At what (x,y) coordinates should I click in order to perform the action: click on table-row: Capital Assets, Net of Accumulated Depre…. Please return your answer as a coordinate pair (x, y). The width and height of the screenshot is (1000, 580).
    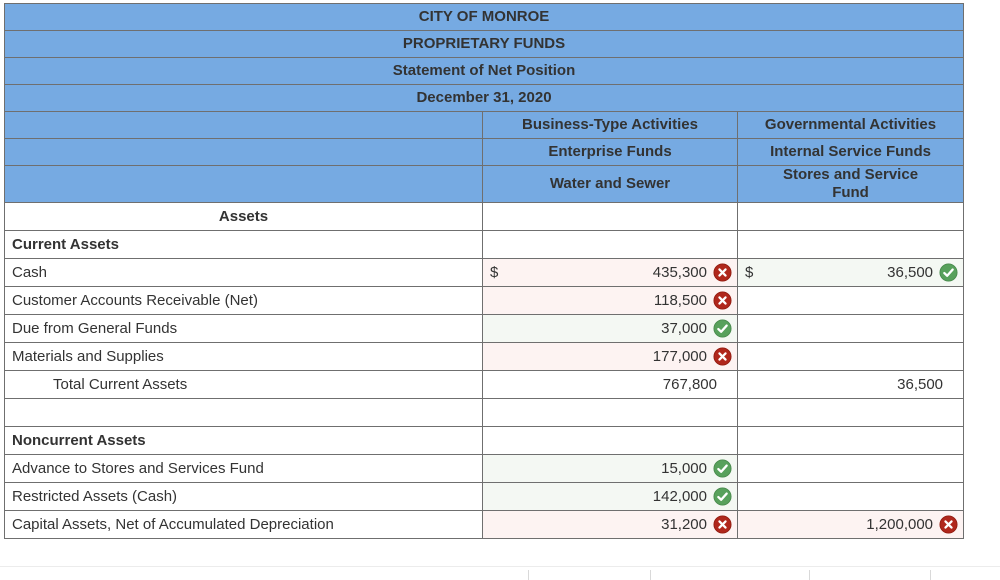
    Looking at the image, I should click on (484, 524).